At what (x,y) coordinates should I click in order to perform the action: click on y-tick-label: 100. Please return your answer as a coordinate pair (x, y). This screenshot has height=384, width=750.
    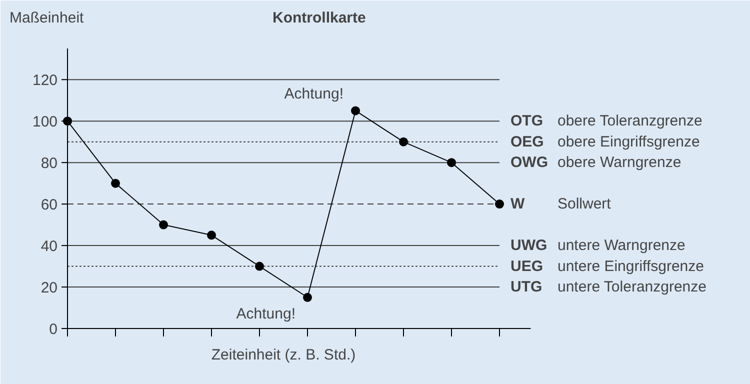
    Looking at the image, I should click on (45, 122).